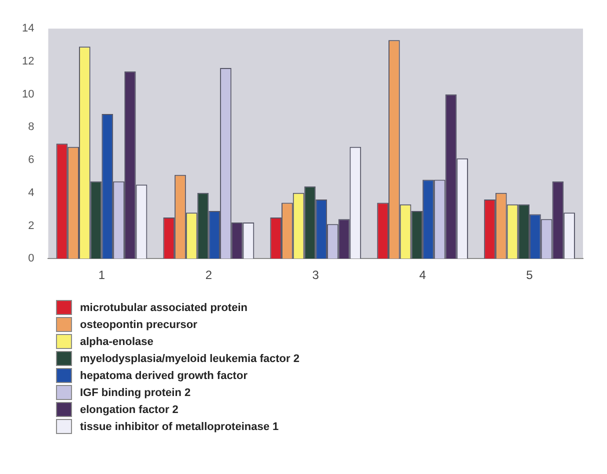 The height and width of the screenshot is (474, 607). I want to click on y-tick-label: 12, so click(28, 61).